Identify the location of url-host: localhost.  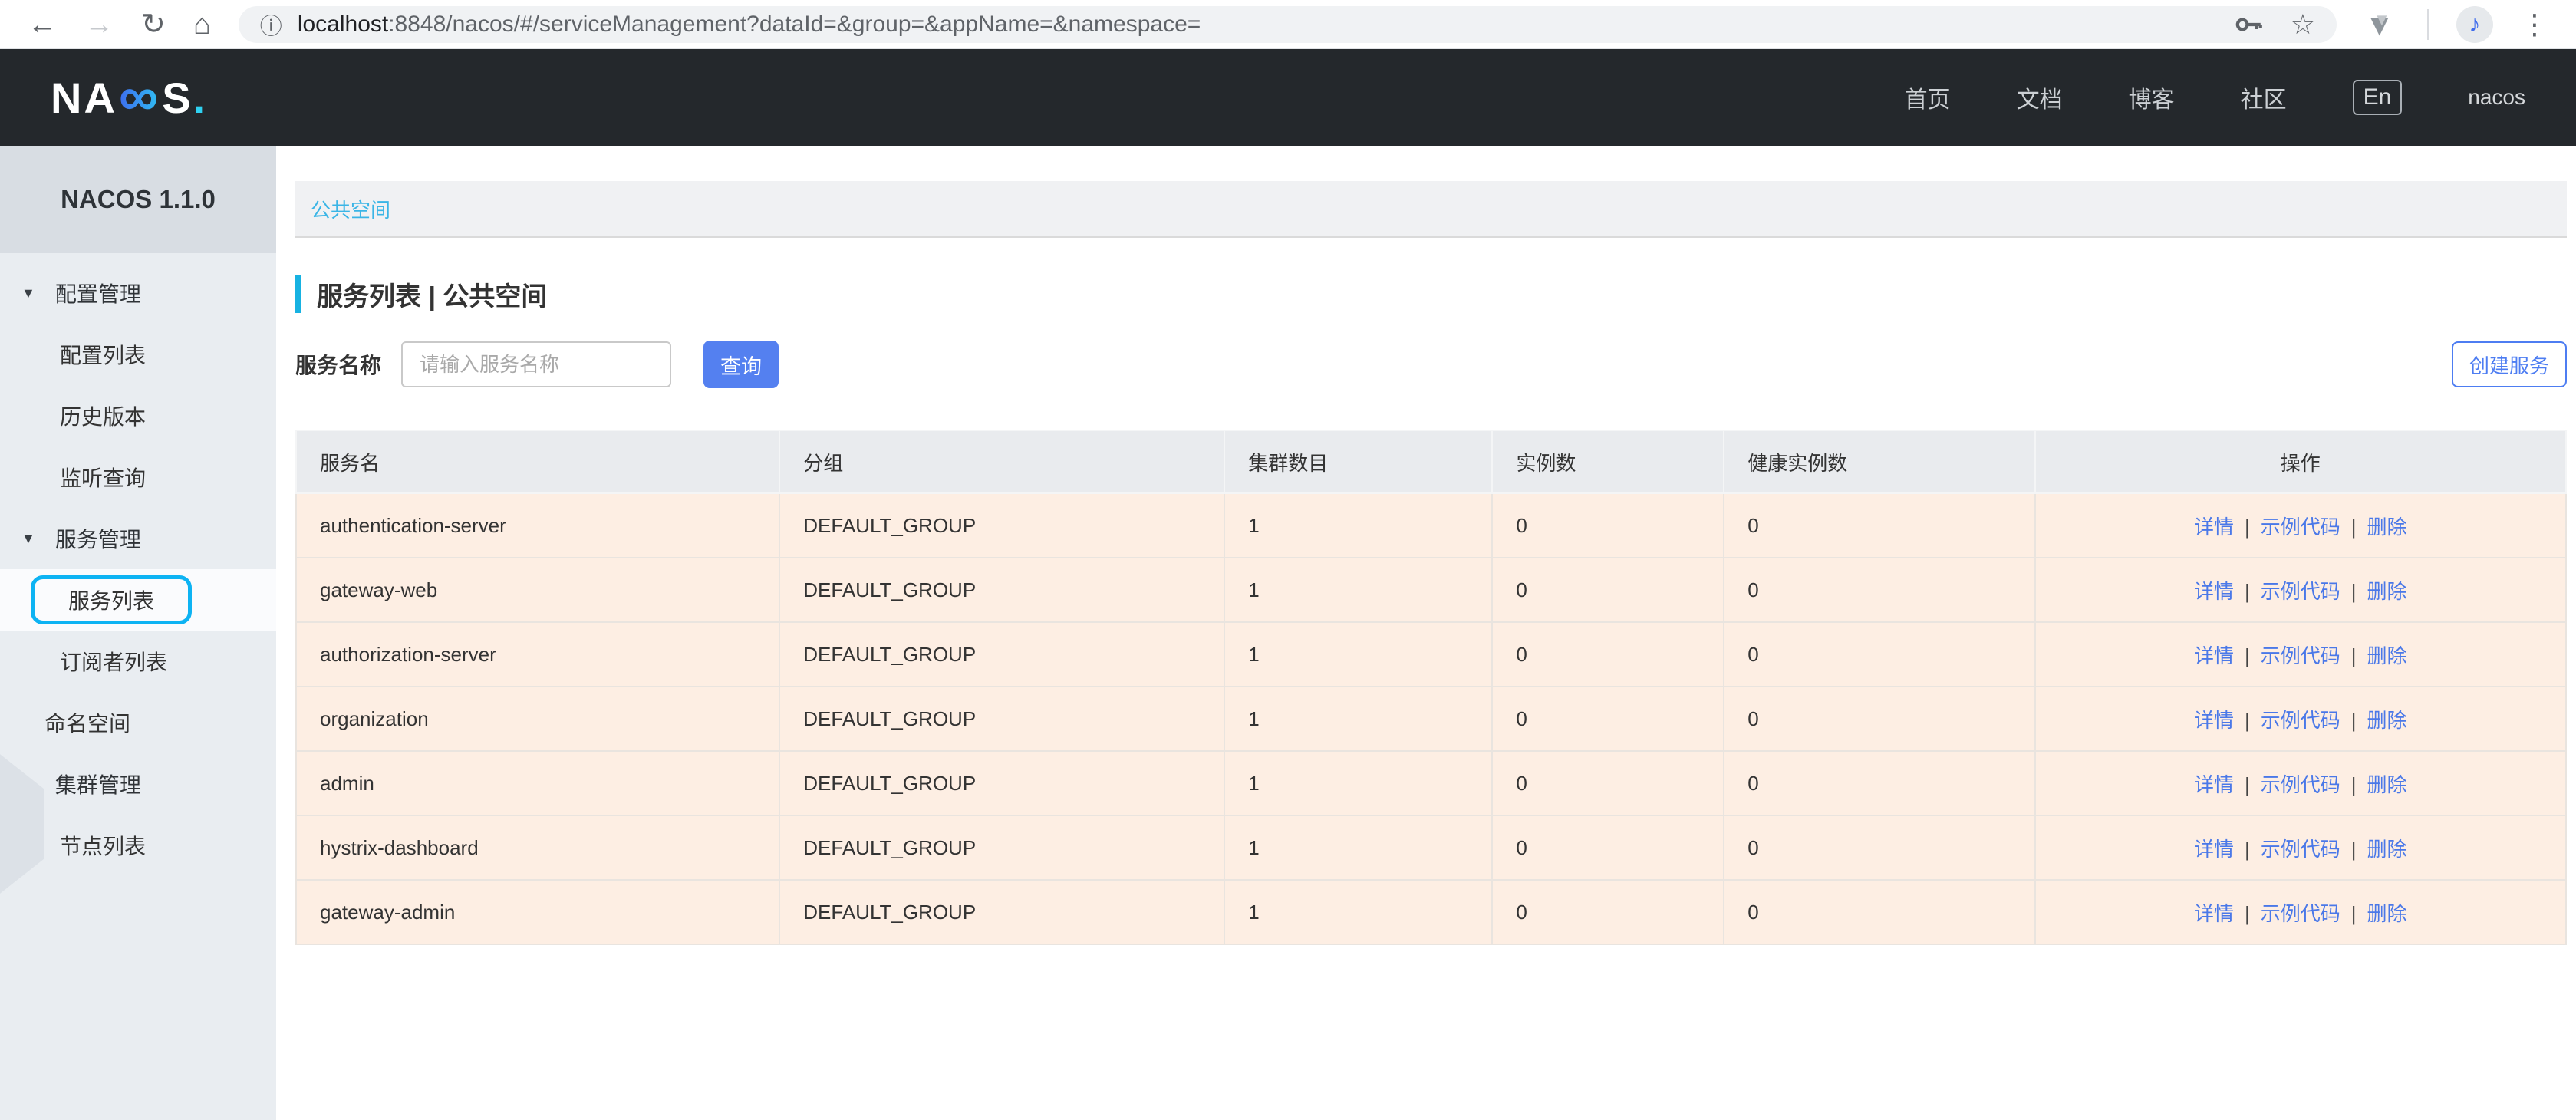
(343, 24).